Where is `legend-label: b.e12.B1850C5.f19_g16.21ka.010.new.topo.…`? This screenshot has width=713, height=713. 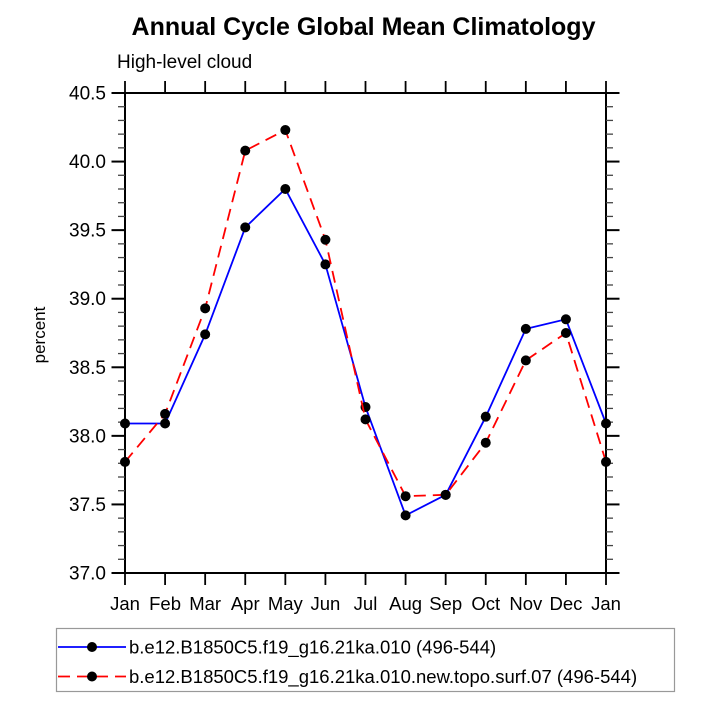
legend-label: b.e12.B1850C5.f19_g16.21ka.010.new.topo.… is located at coordinates (383, 677).